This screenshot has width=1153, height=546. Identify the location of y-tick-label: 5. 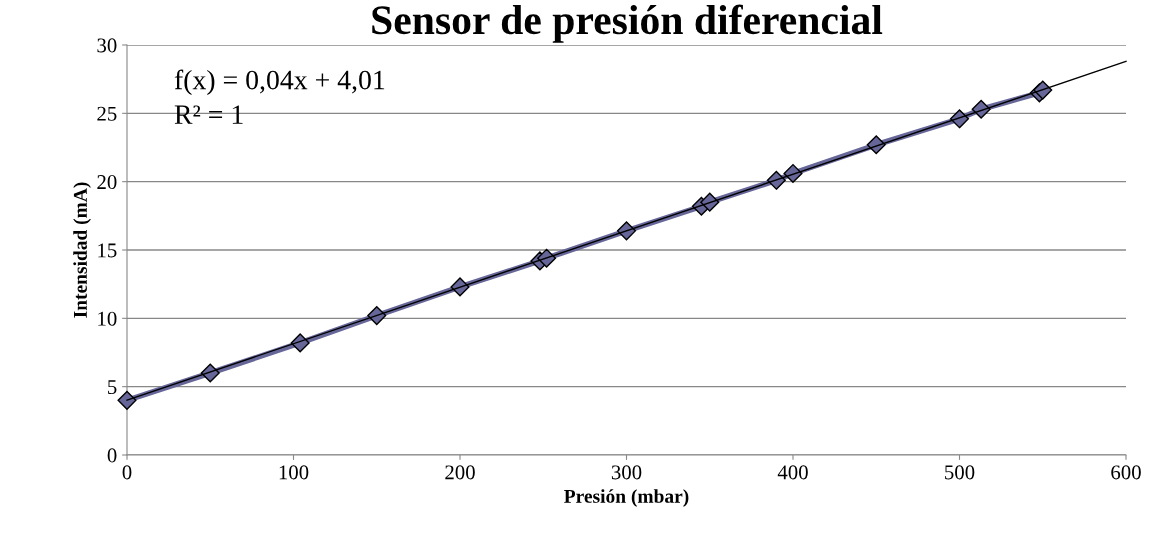
(112, 387).